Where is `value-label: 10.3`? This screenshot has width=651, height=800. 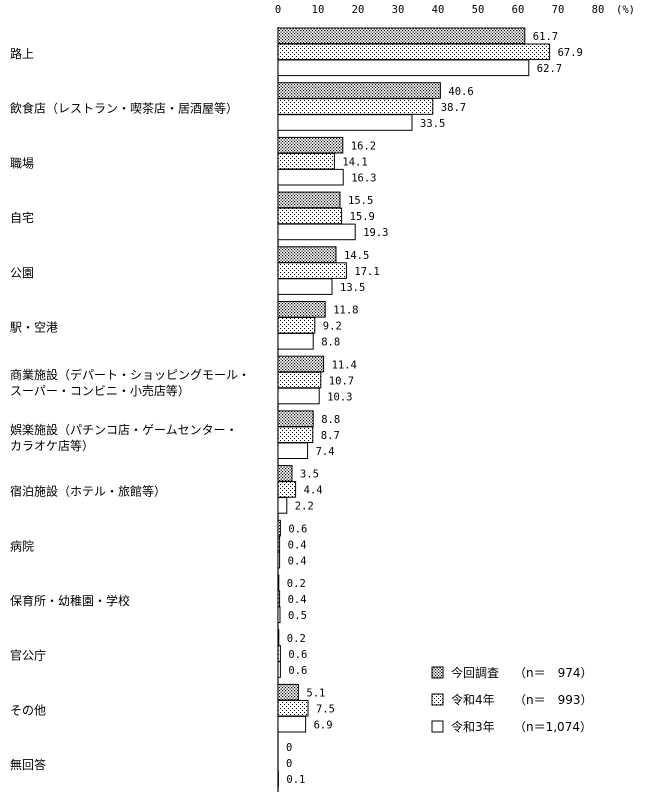
value-label: 10.3 is located at coordinates (339, 397).